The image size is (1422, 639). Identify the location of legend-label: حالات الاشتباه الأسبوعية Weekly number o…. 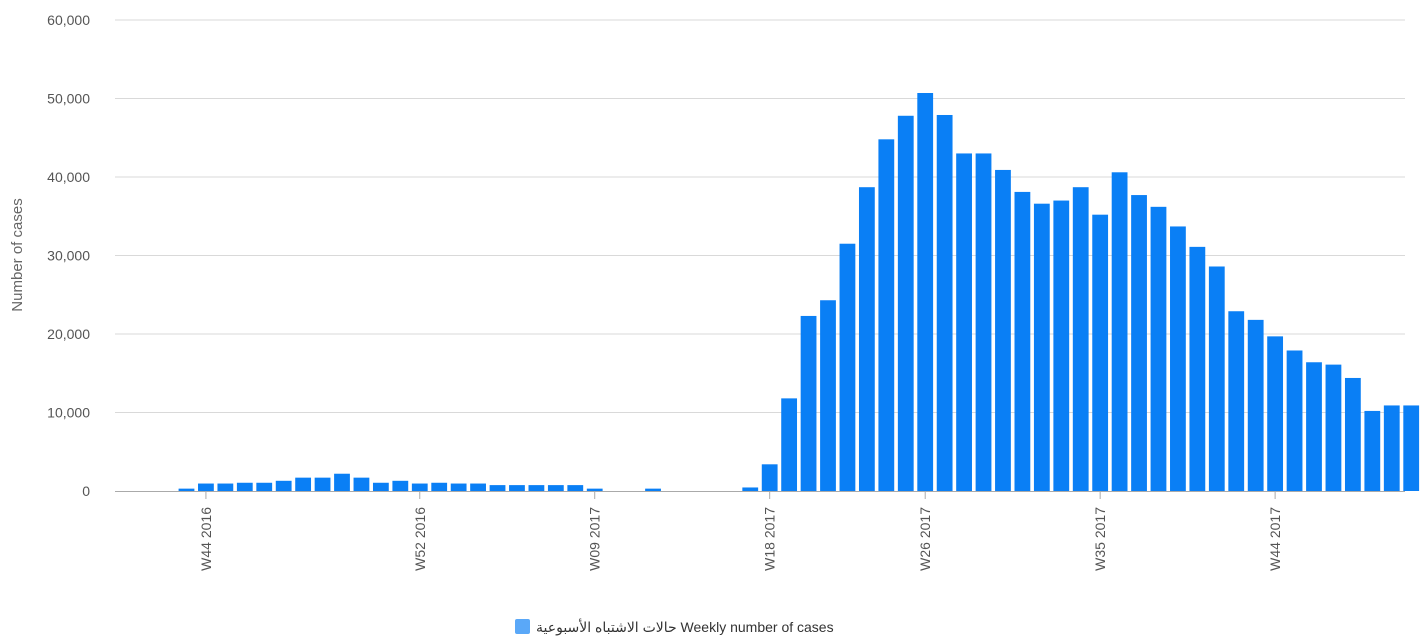
(685, 627).